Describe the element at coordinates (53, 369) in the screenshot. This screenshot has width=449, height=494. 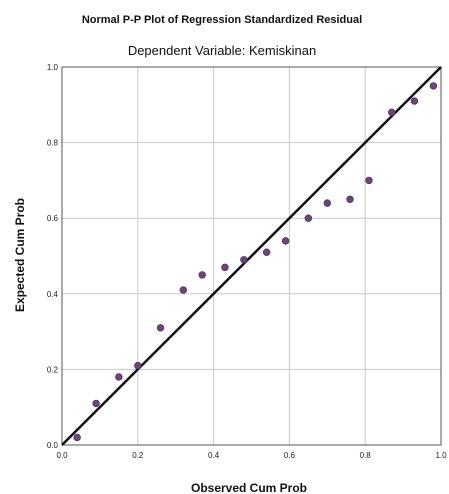
I see `y-tick-label: 0.2` at that location.